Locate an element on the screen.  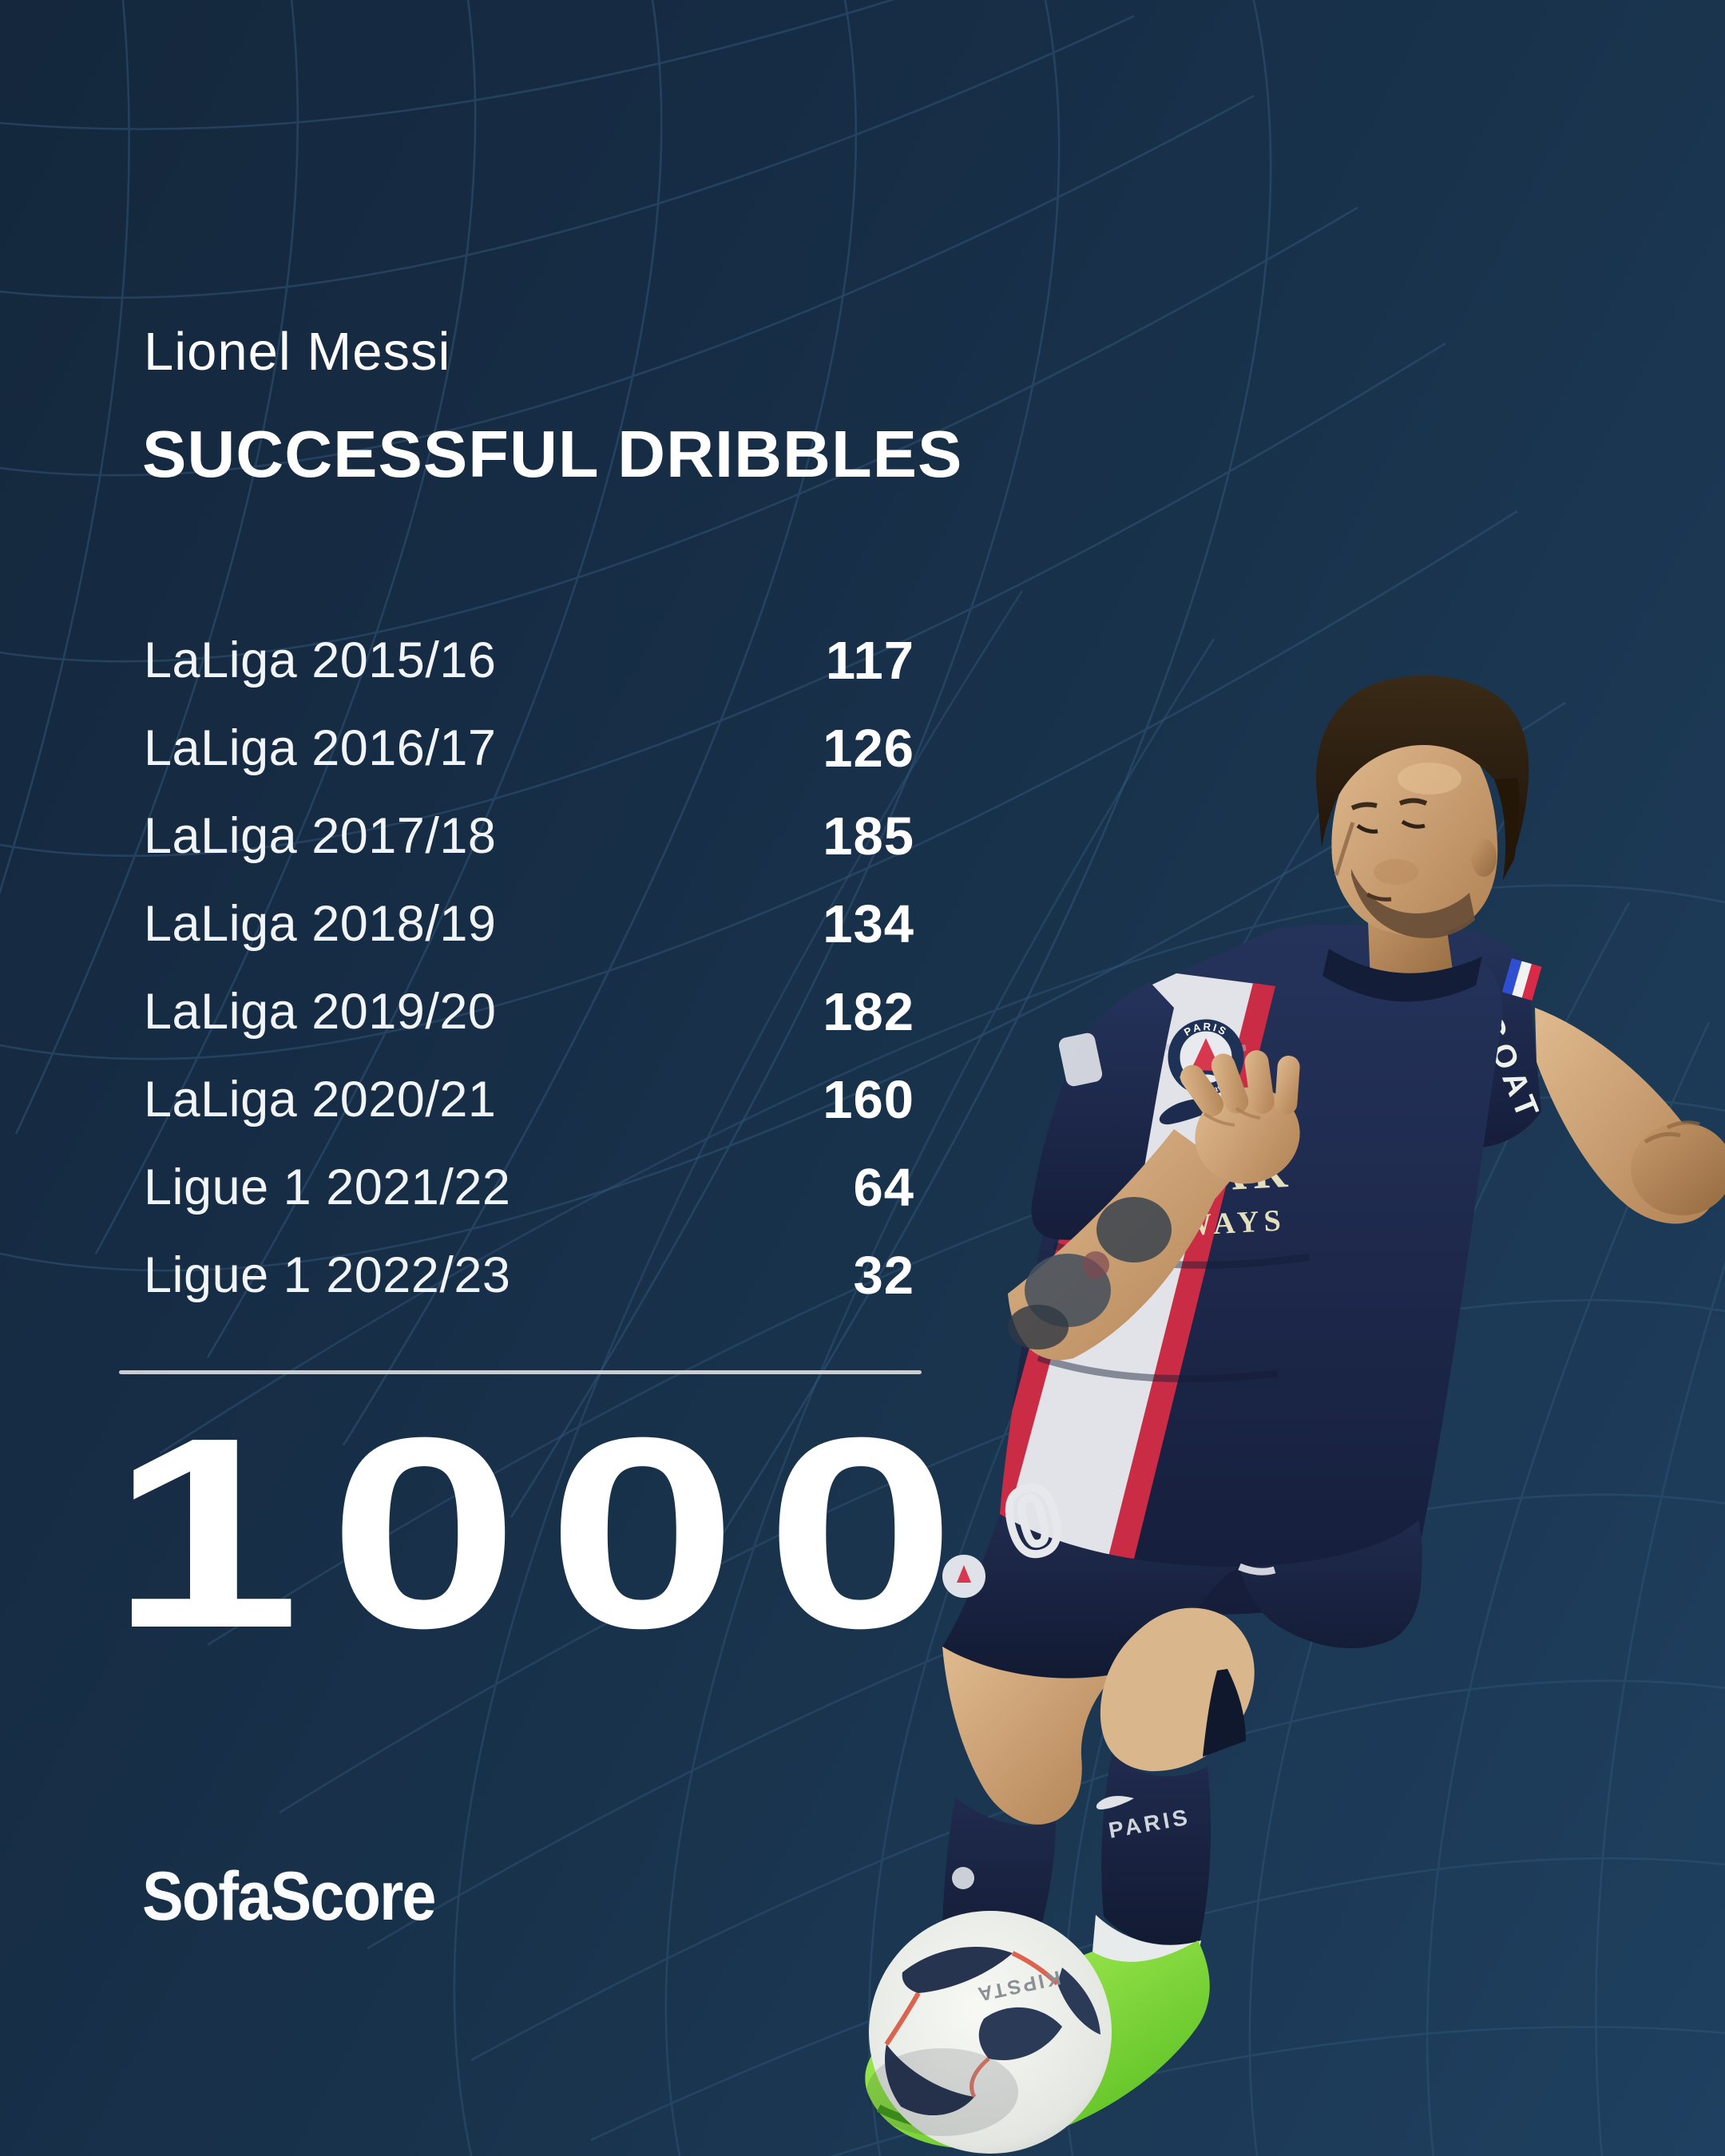
crest-paris-text: PARIS is located at coordinates (1205, 1030).